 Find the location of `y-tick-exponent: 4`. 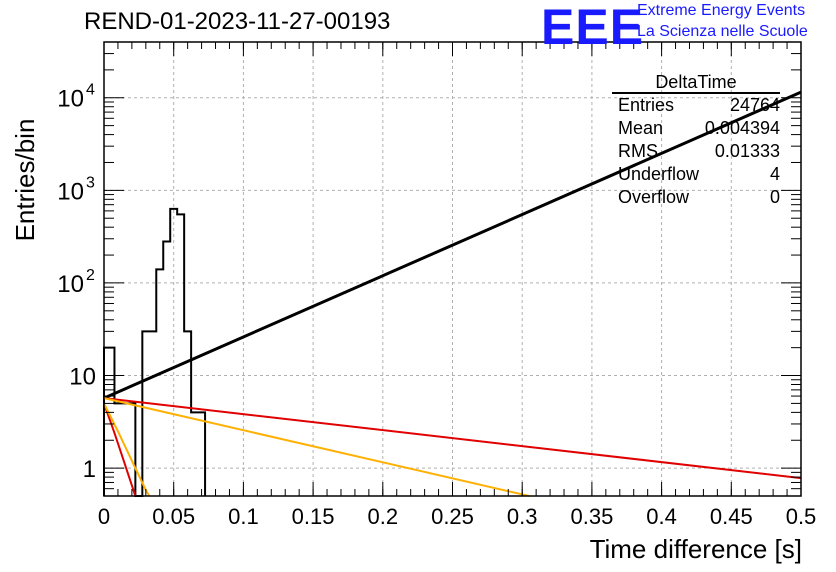

y-tick-exponent: 4 is located at coordinates (90, 90).